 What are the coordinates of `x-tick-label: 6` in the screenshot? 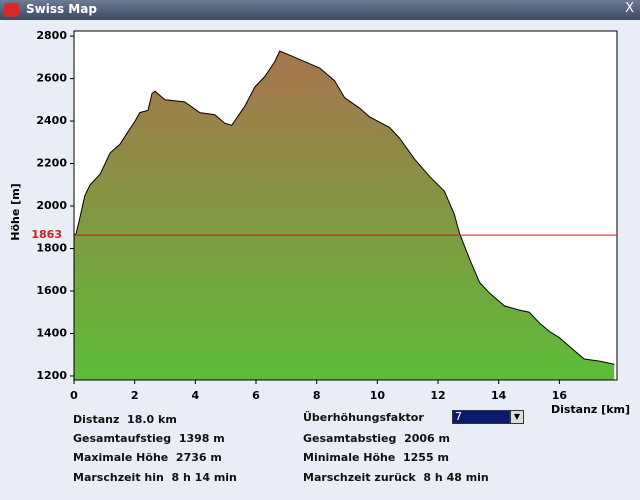 It's located at (256, 395).